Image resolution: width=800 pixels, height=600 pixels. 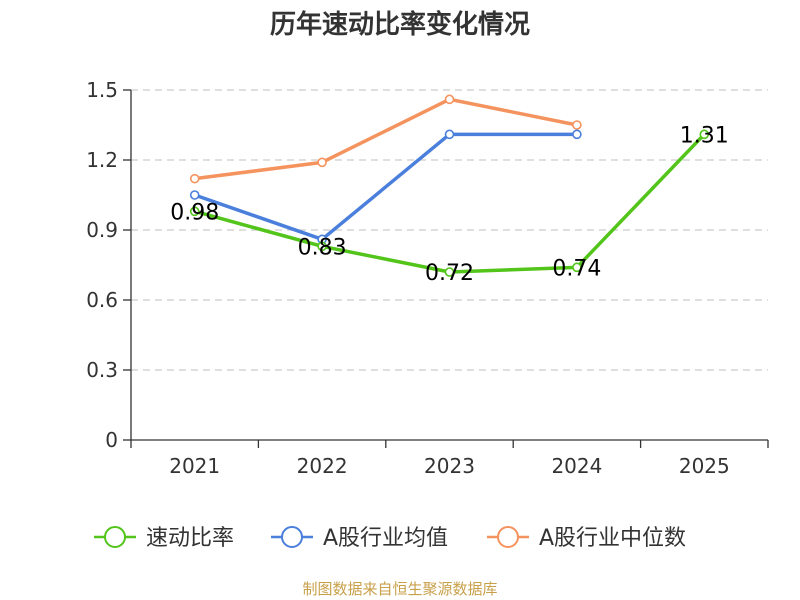 I want to click on y-tick-label: 1.2, so click(x=102, y=160).